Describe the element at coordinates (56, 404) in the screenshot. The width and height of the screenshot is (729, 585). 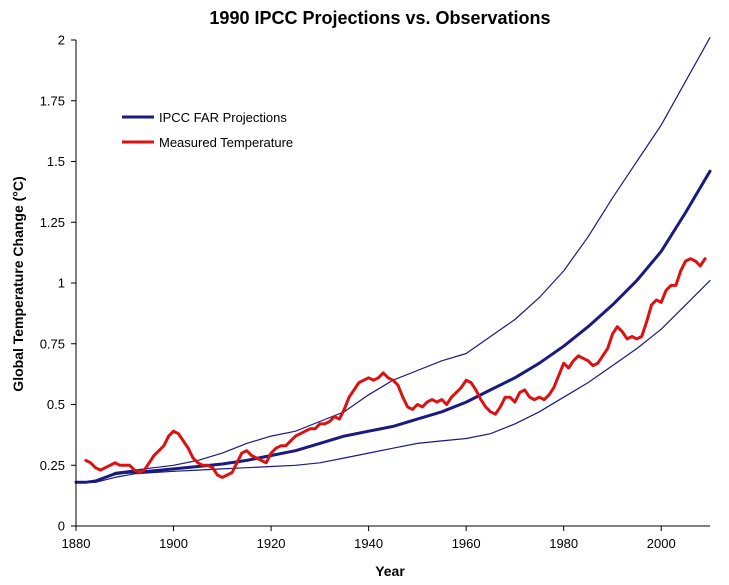
I see `y-tick-label: 0.5` at that location.